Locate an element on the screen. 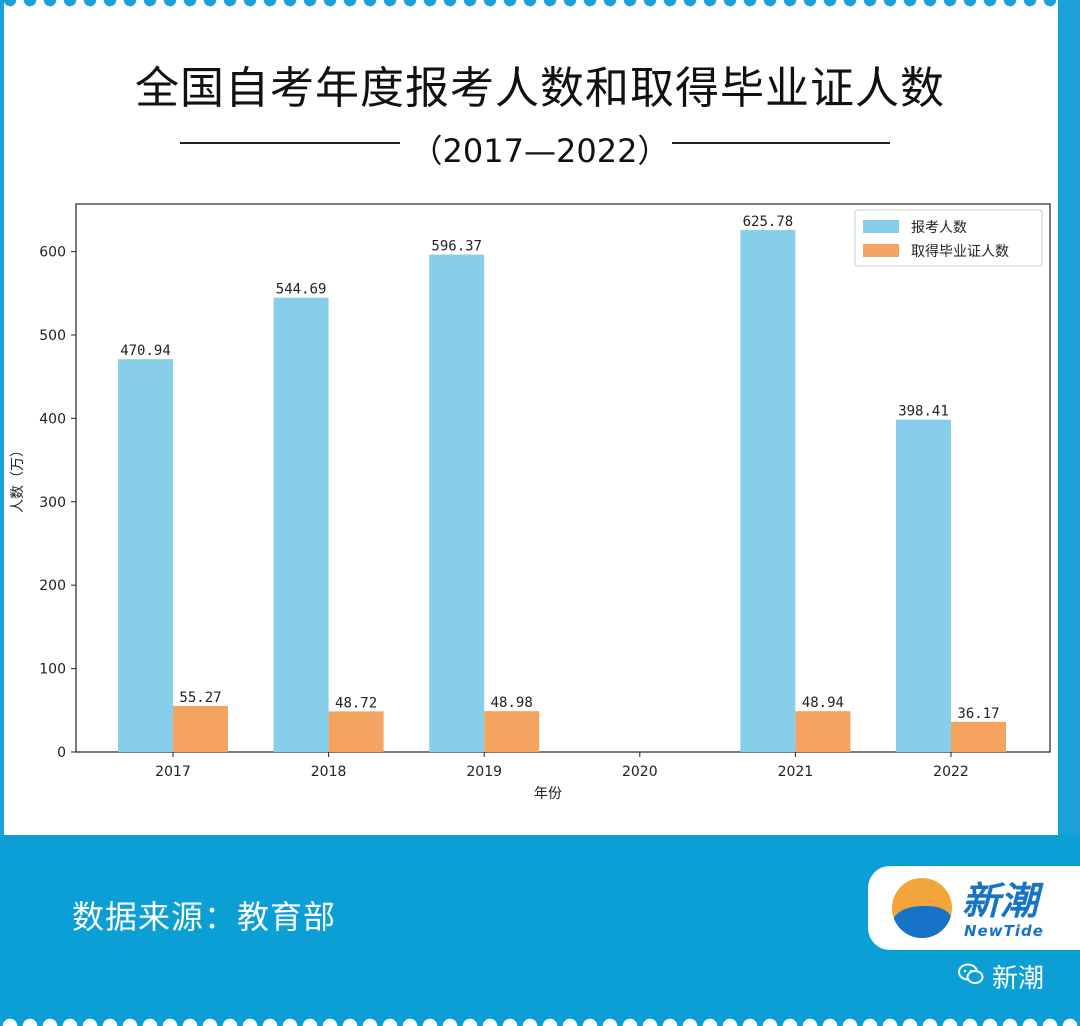 The width and height of the screenshot is (1080, 1026). page-title: 全国自考年度报考人数和取得毕业证人数 is located at coordinates (540, 88).